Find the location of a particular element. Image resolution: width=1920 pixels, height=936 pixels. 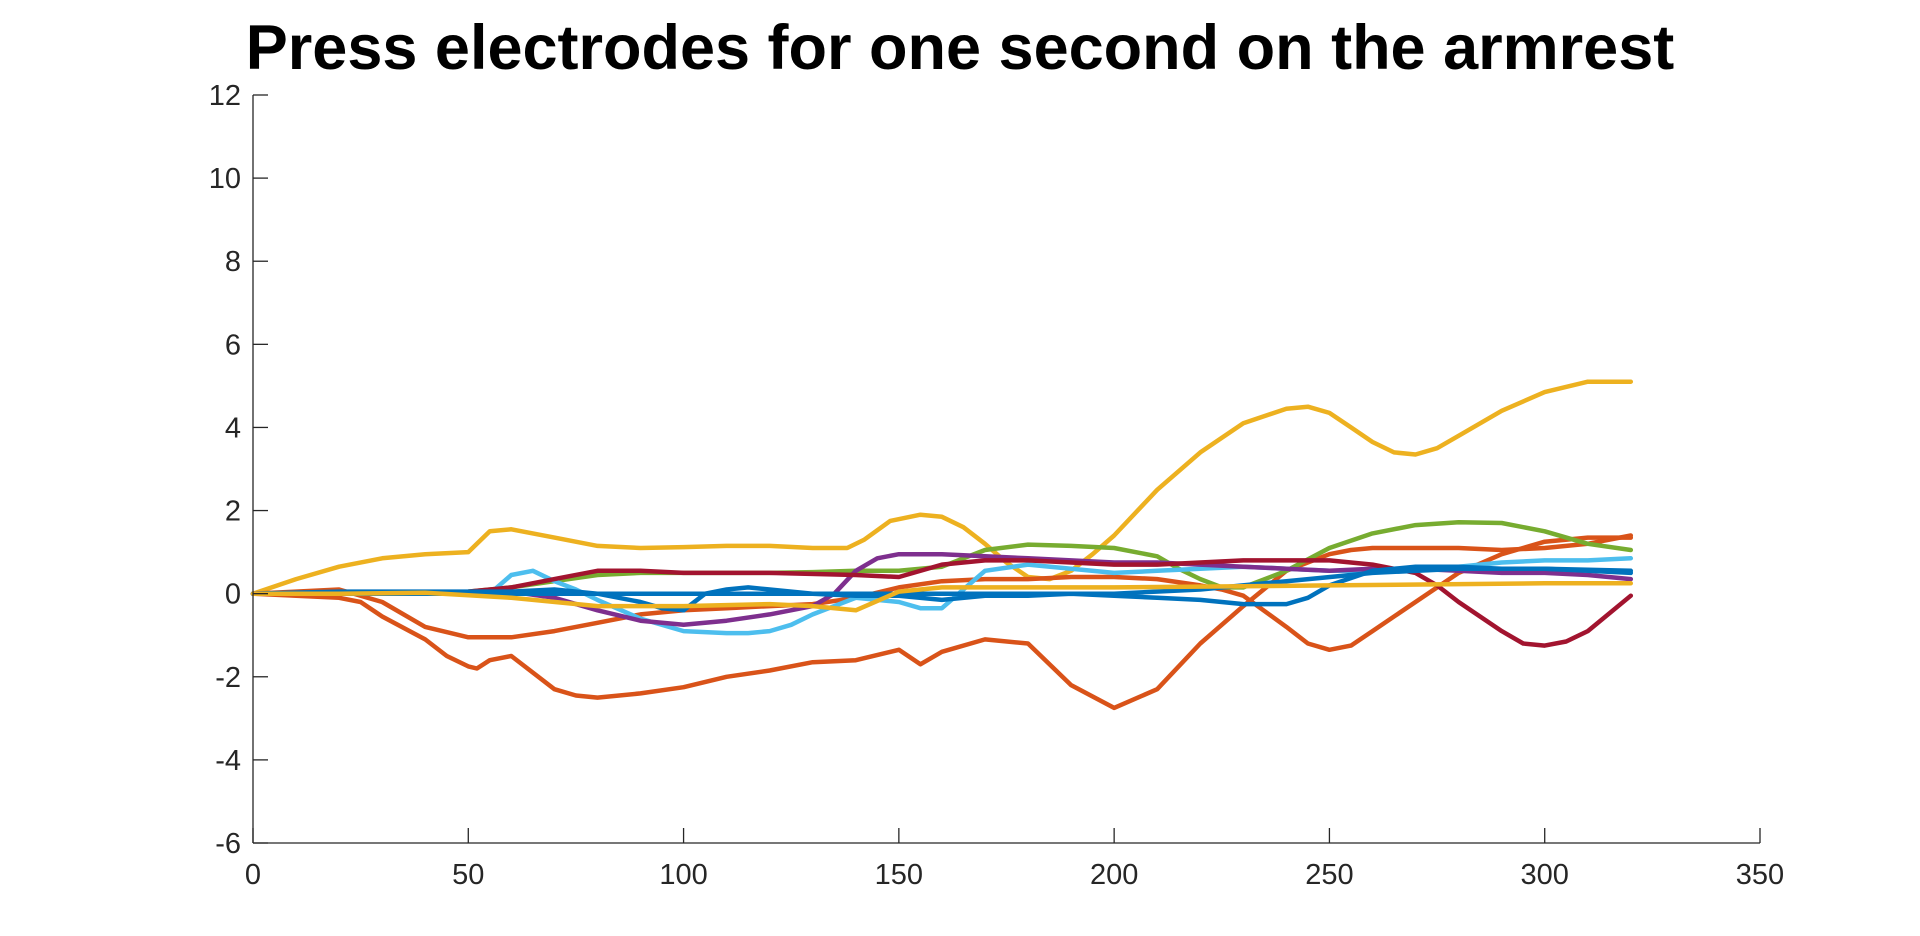

y-tick-label: 0 is located at coordinates (233, 595).